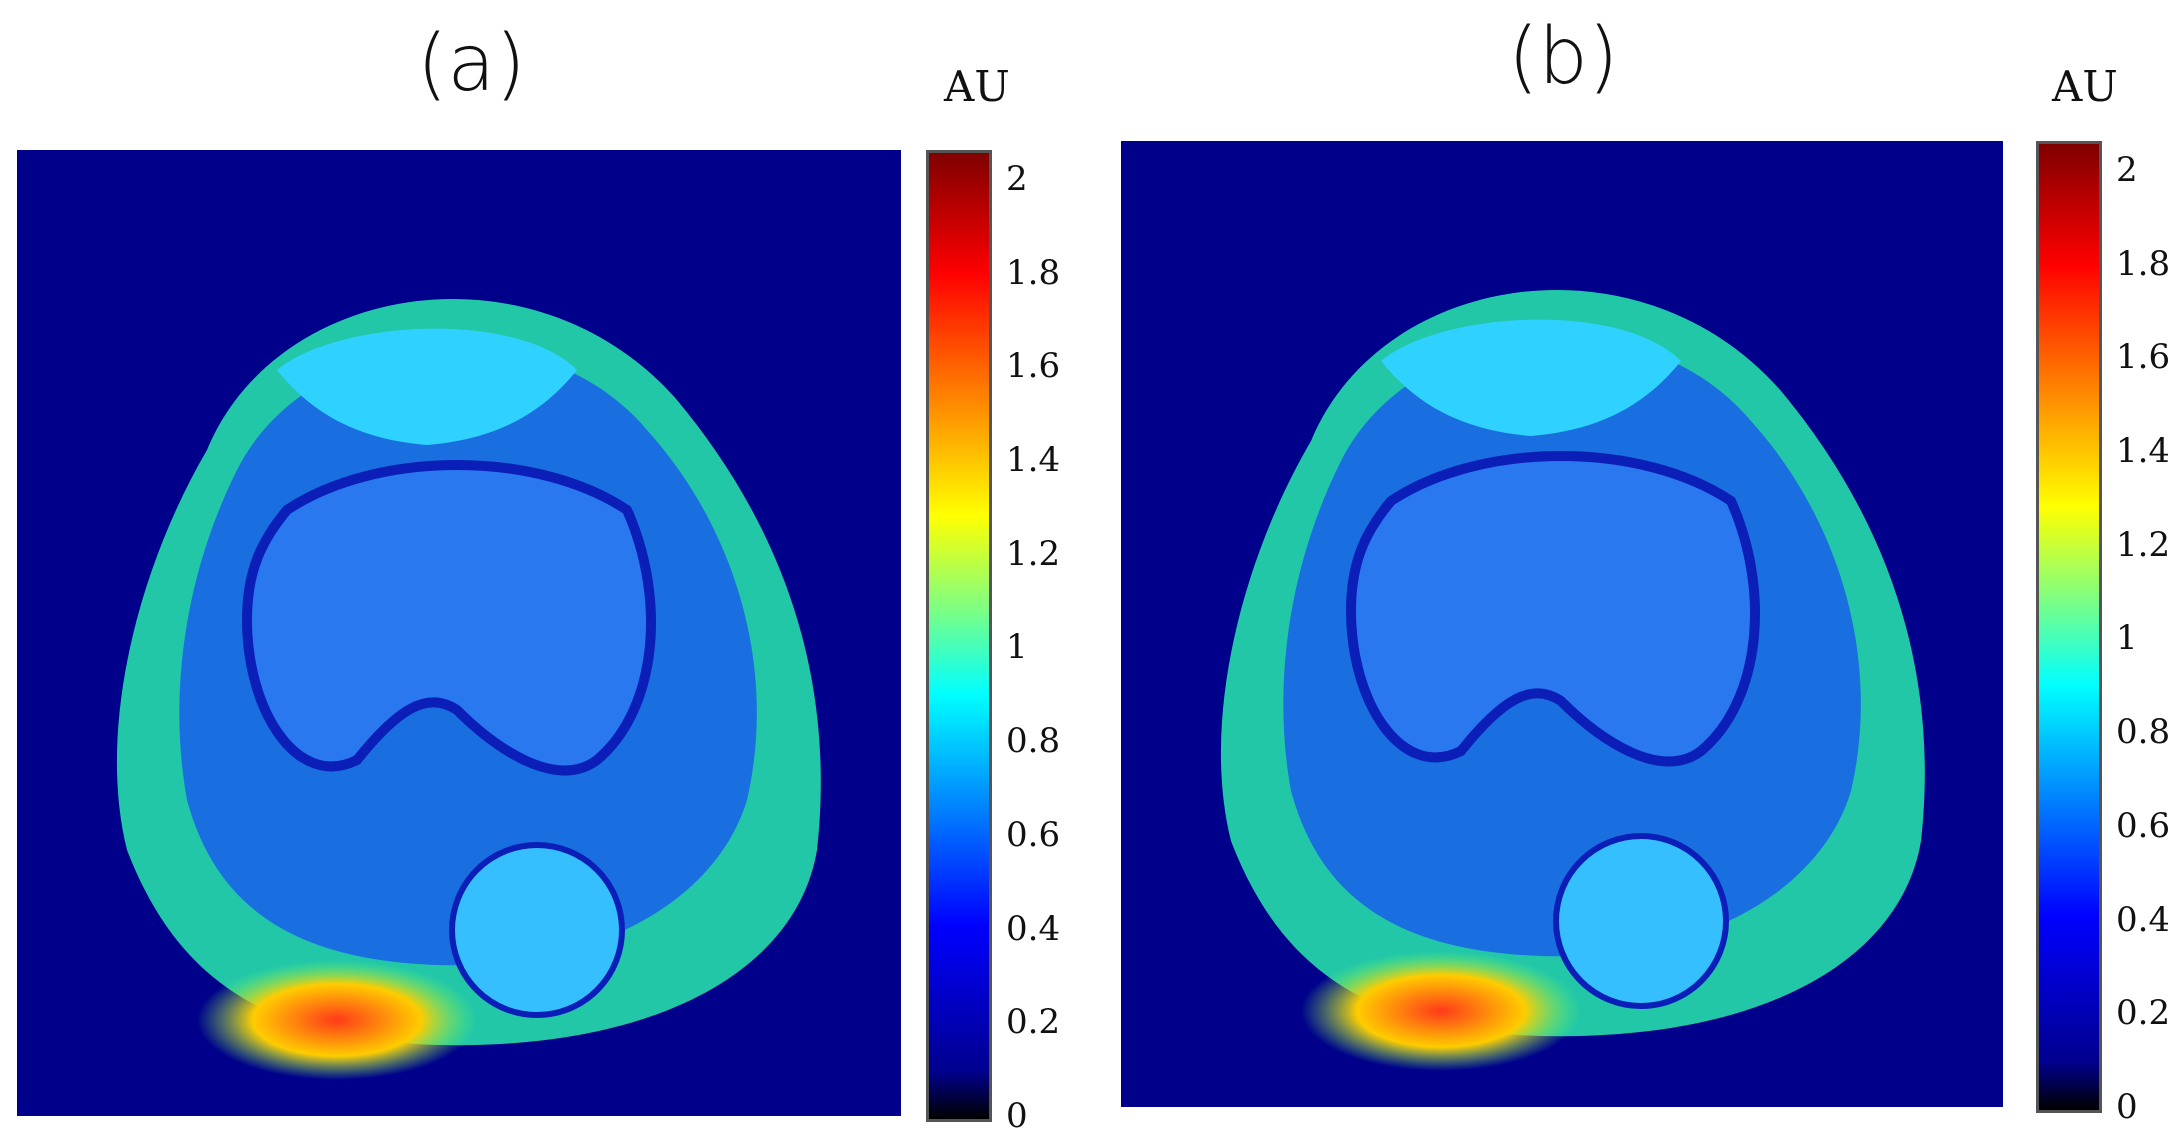 The height and width of the screenshot is (1148, 2168). I want to click on panel-label: (b), so click(1563, 57).